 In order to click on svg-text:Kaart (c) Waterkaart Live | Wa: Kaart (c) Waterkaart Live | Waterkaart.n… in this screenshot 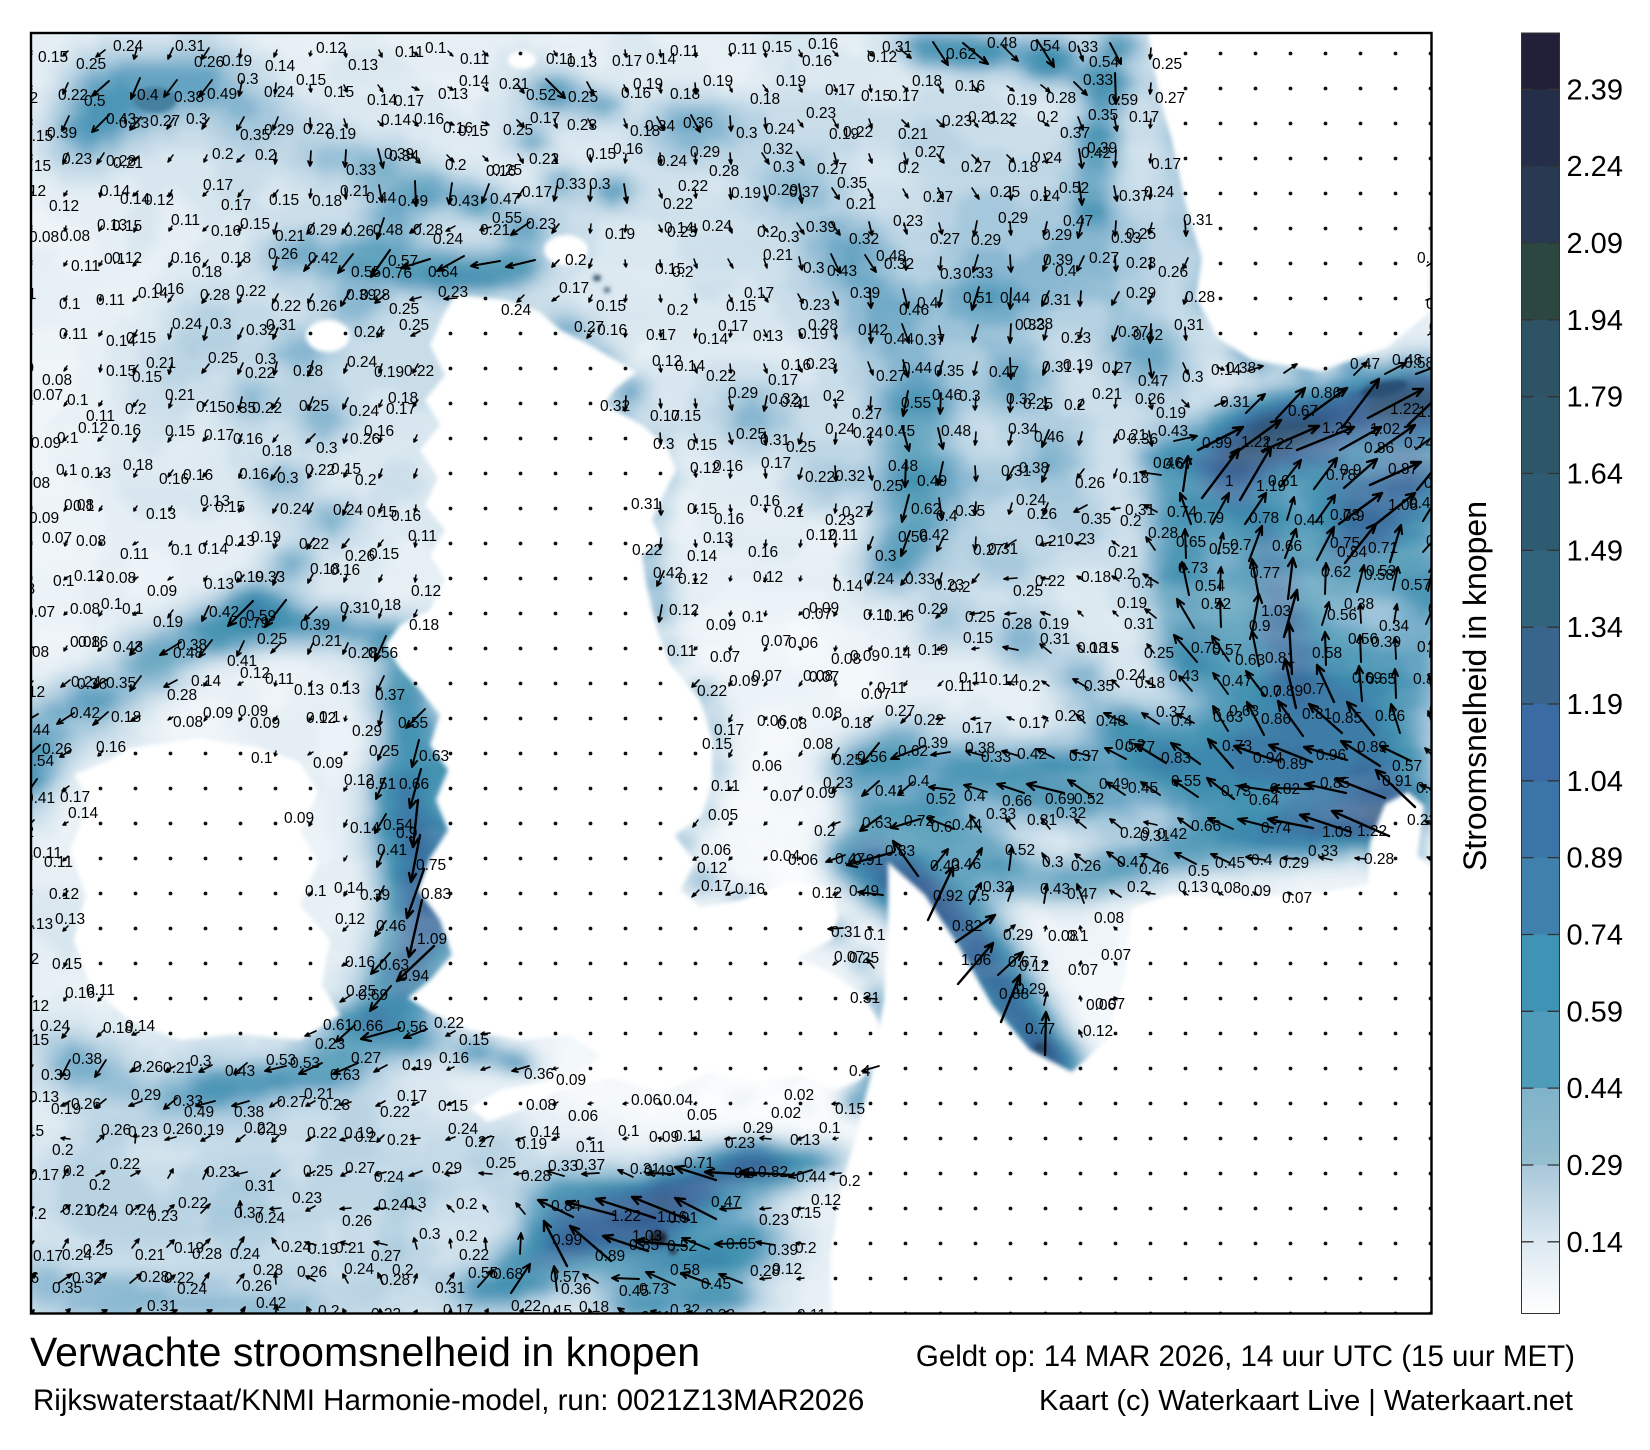, I will do `click(1306, 1401)`.